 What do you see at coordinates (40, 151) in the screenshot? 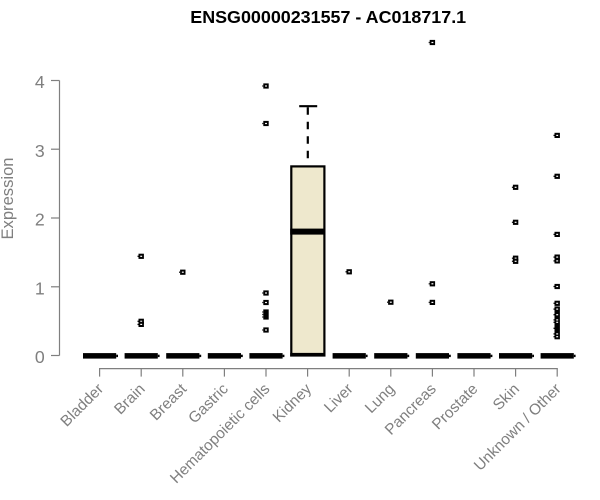
I see `svg-text: 3` at bounding box center [40, 151].